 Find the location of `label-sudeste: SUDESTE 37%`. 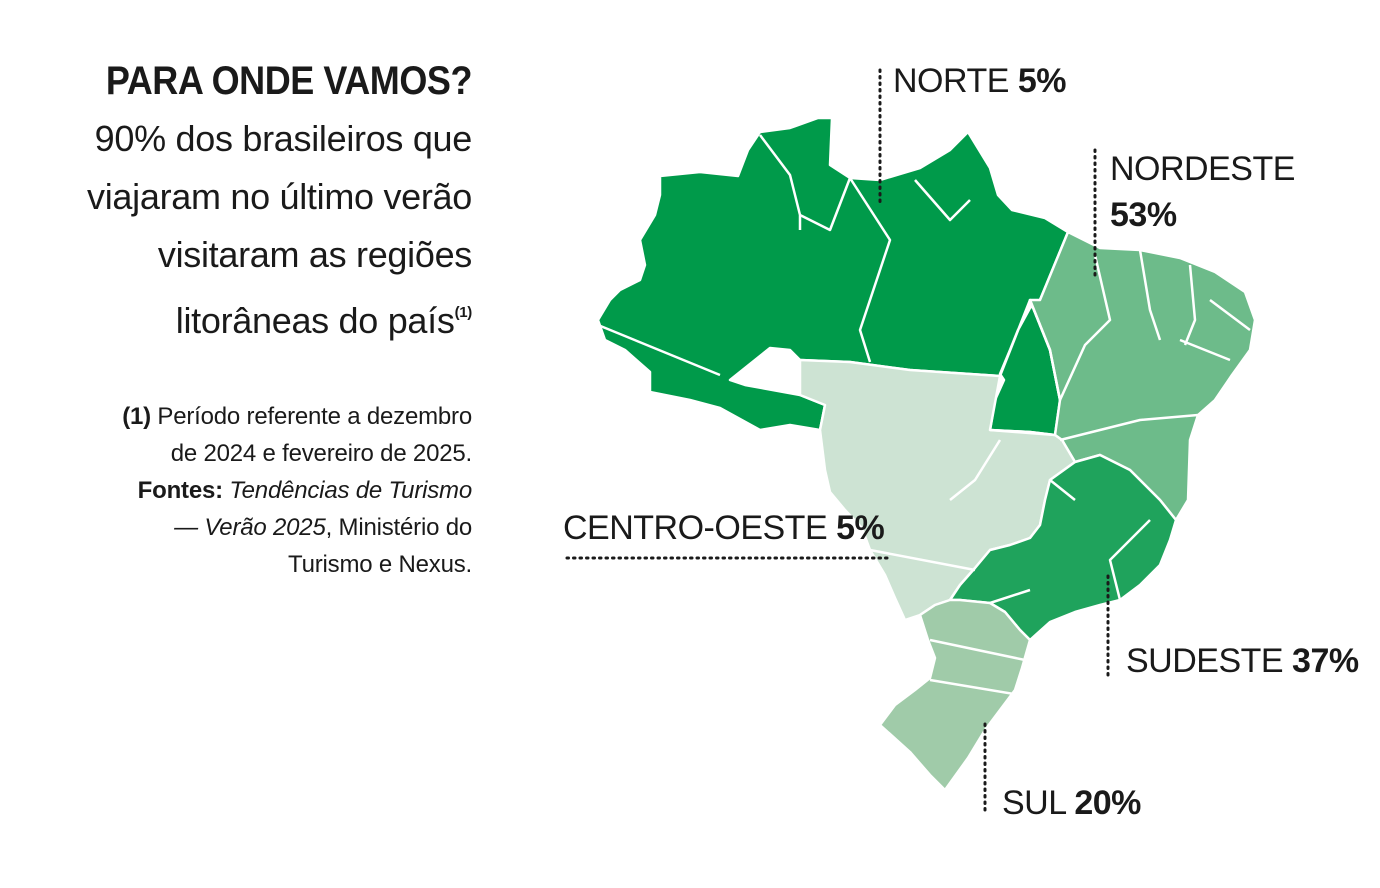

label-sudeste: SUDESTE 37% is located at coordinates (1242, 661).